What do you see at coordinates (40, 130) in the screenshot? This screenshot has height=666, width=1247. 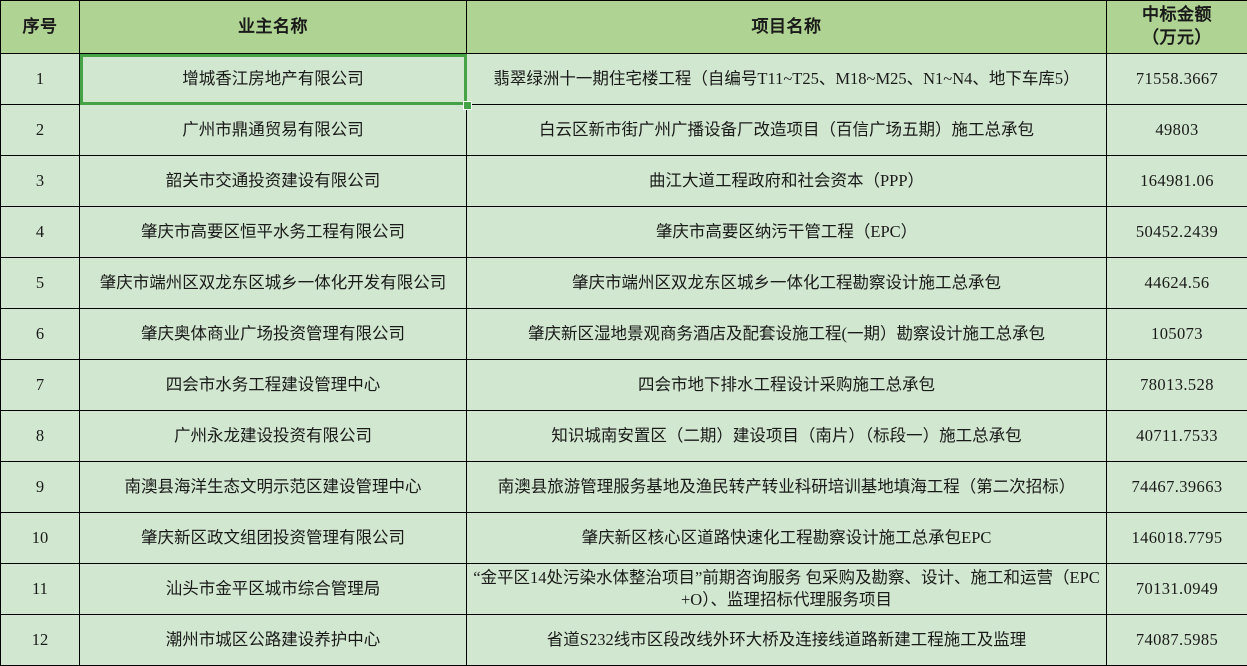 I see `cell-index: 2` at bounding box center [40, 130].